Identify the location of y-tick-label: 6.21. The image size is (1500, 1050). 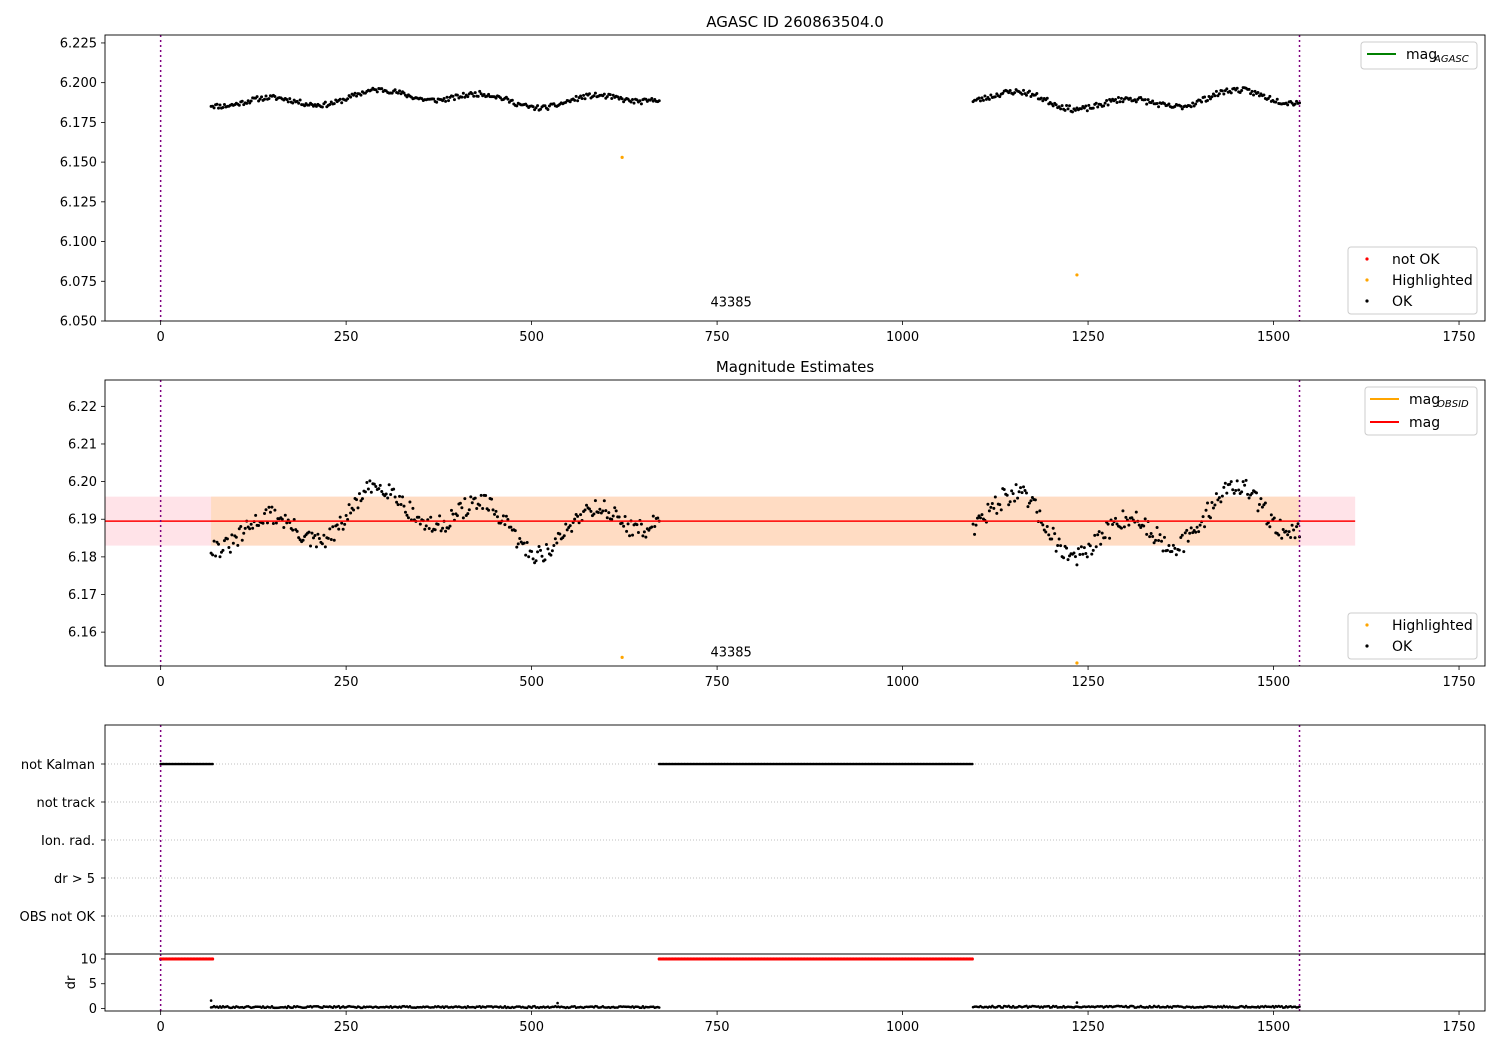
(82, 444).